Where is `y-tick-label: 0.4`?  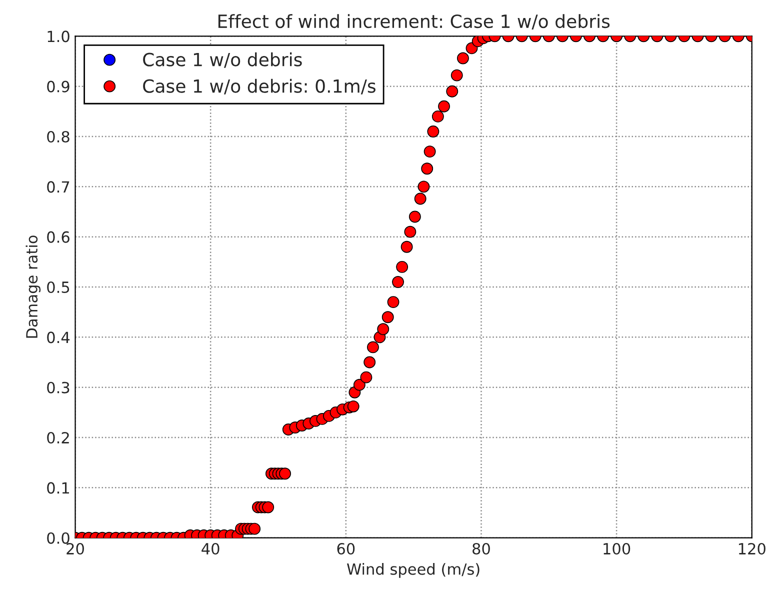 y-tick-label: 0.4 is located at coordinates (58, 338).